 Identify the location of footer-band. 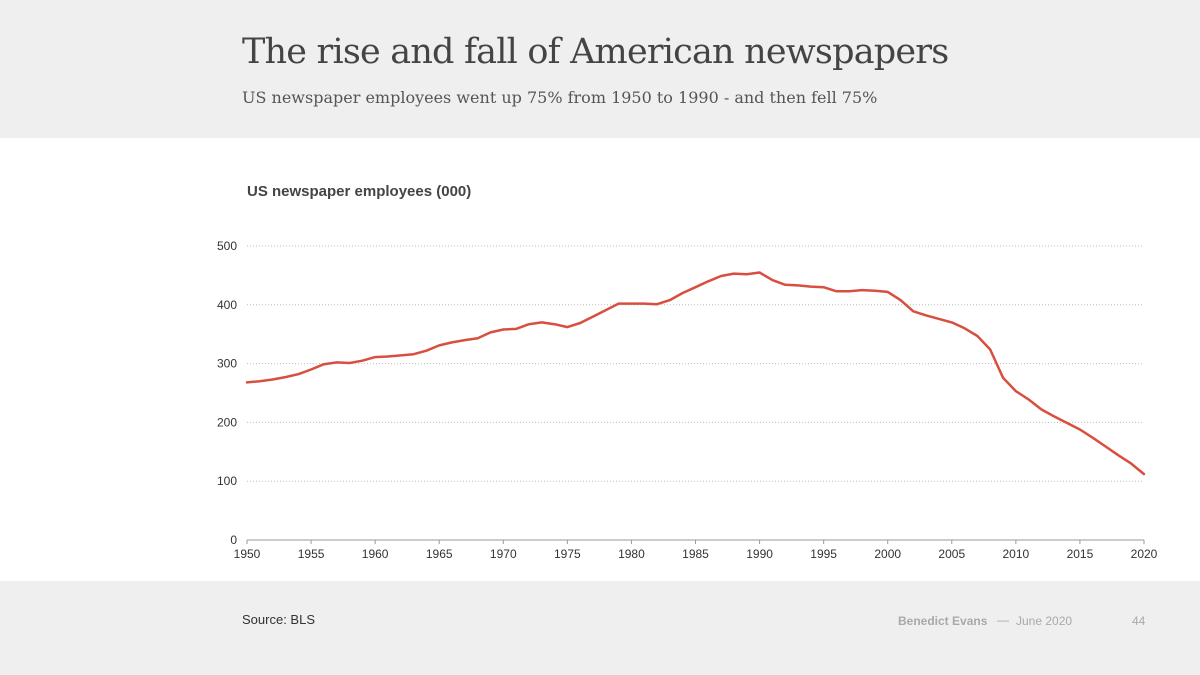
(600, 628).